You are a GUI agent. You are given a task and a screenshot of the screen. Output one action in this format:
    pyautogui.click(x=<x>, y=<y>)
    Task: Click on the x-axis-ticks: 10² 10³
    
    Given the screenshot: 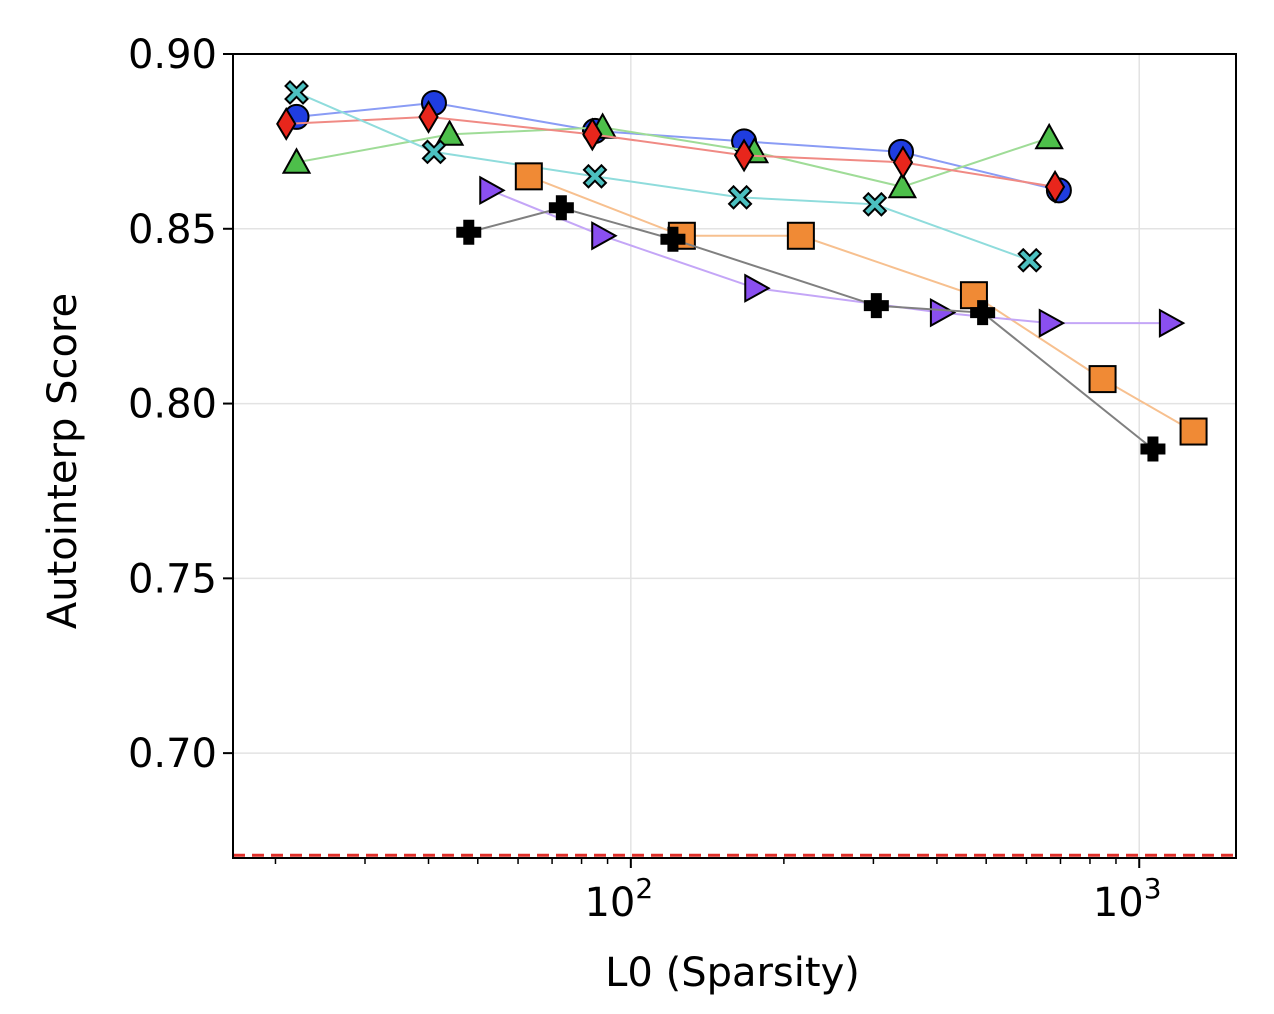 What is the action you would take?
    pyautogui.click(x=873, y=892)
    